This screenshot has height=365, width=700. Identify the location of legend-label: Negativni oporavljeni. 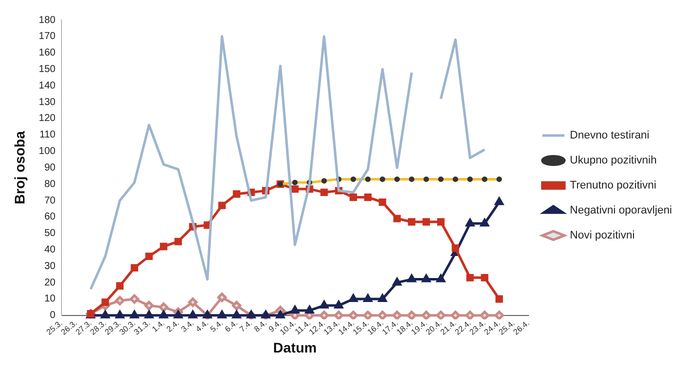
(621, 210).